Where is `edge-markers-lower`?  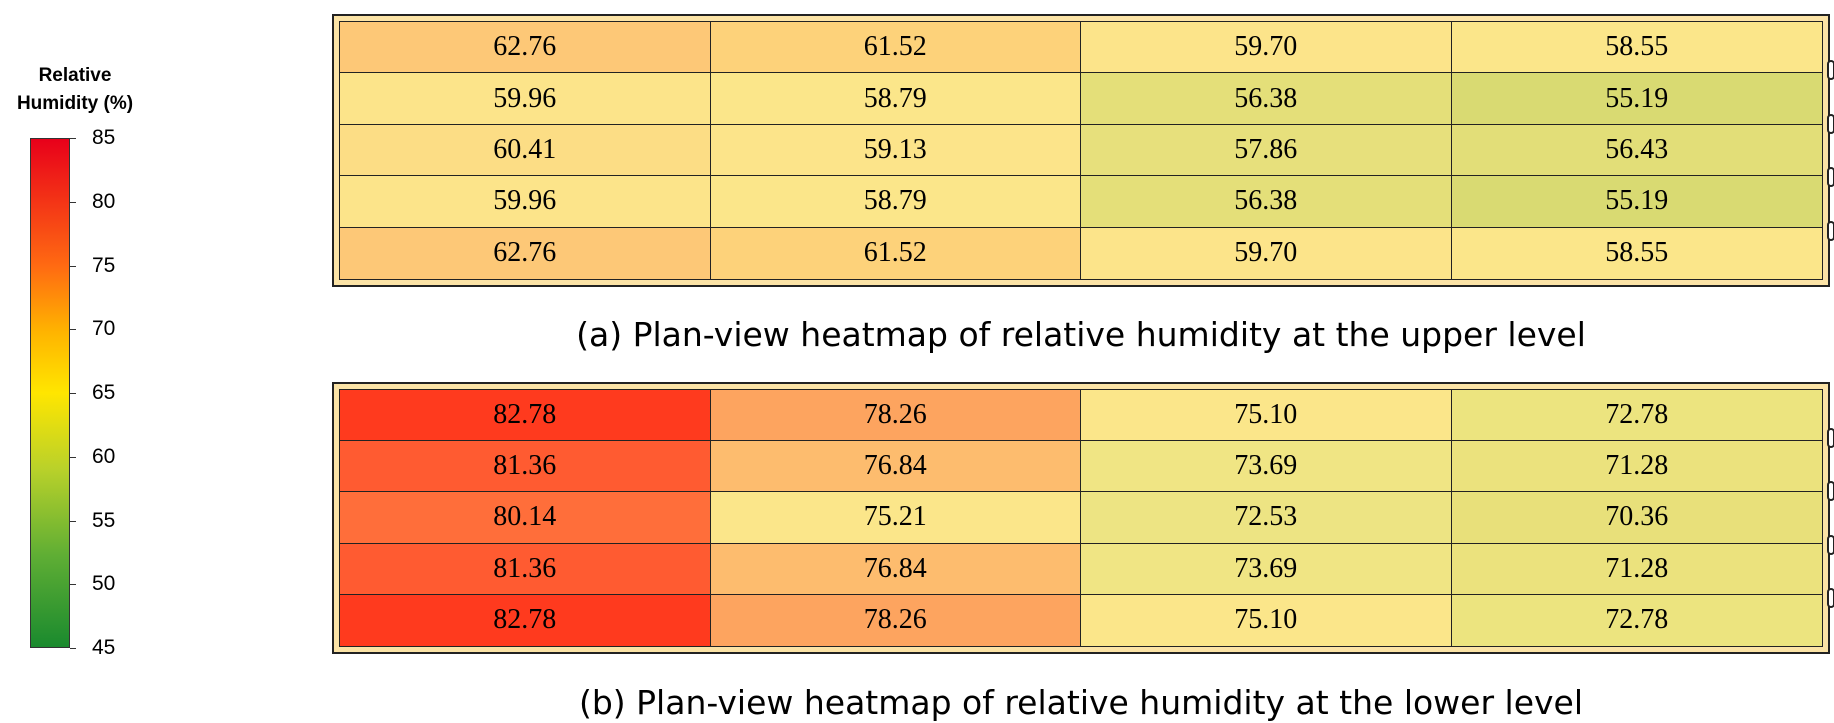 edge-markers-lower is located at coordinates (1830, 518).